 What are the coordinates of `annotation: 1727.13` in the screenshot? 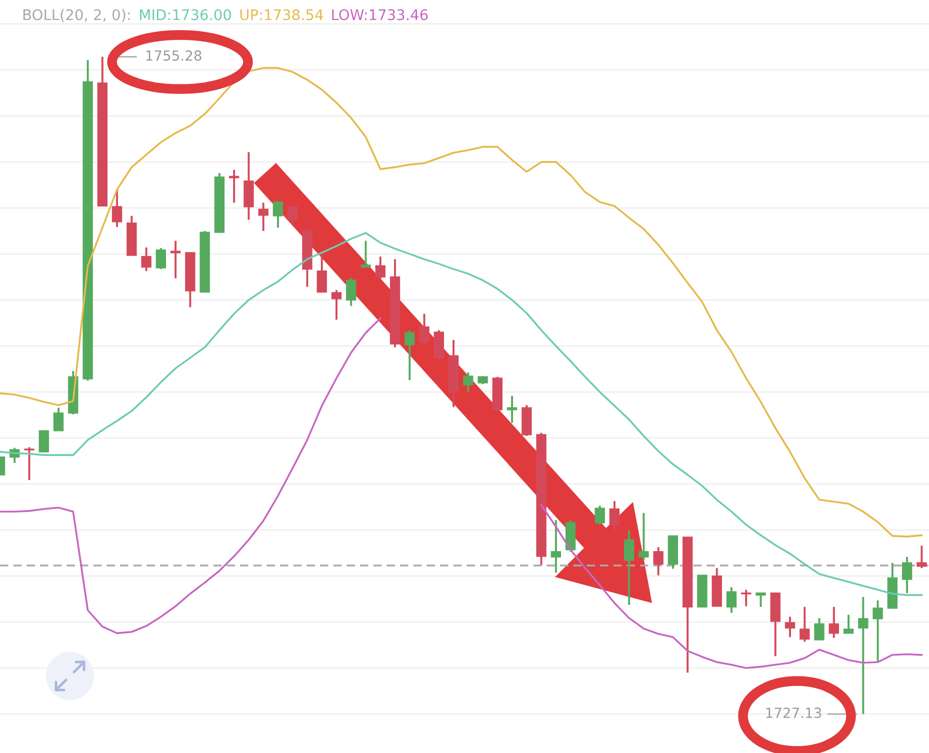 It's located at (794, 713).